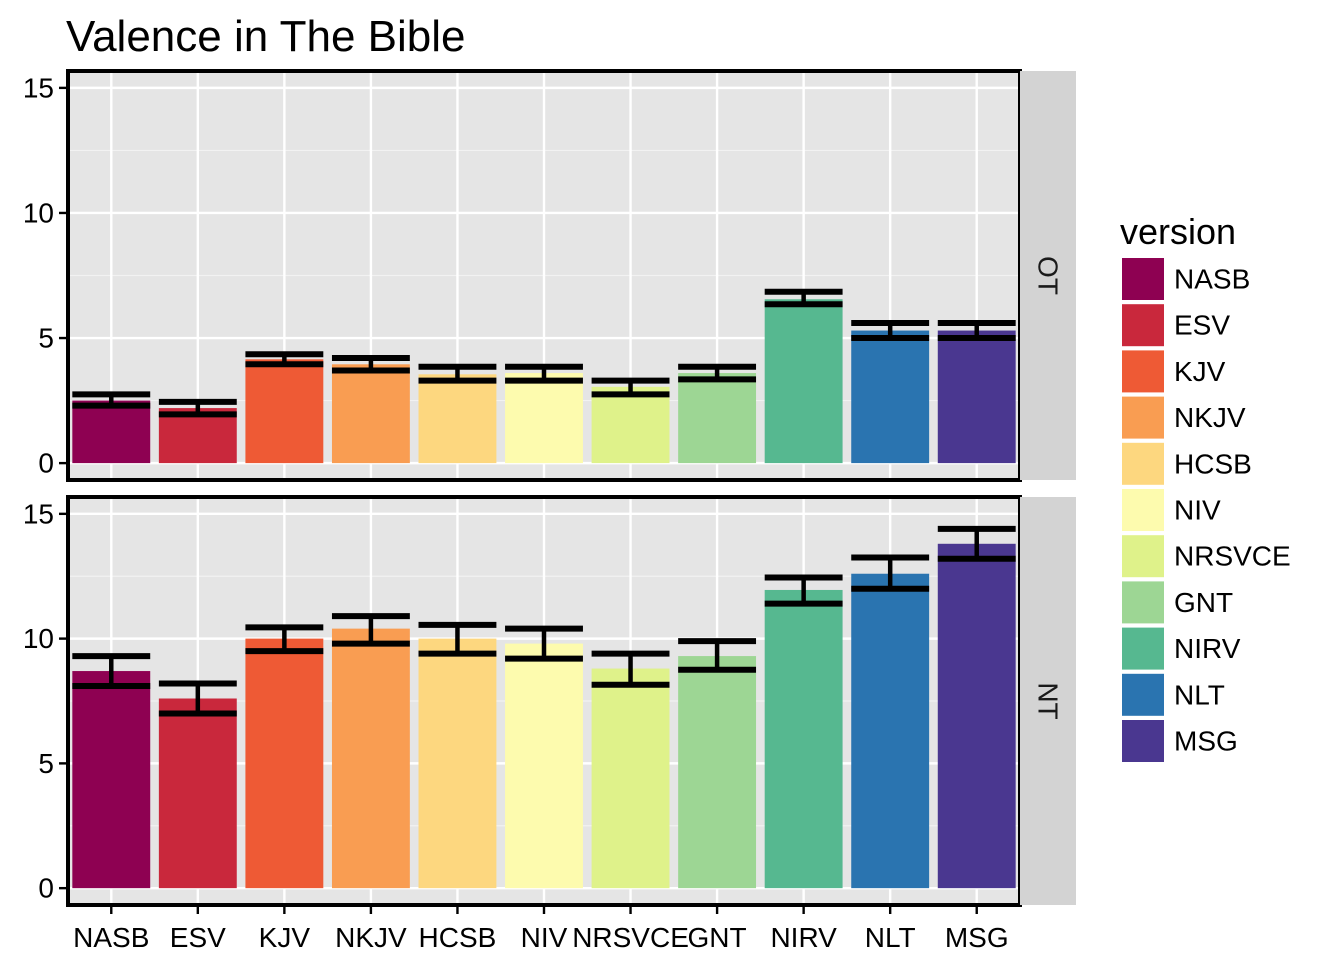  What do you see at coordinates (630, 669) in the screenshot?
I see `error-bar-nt-nrsvce` at bounding box center [630, 669].